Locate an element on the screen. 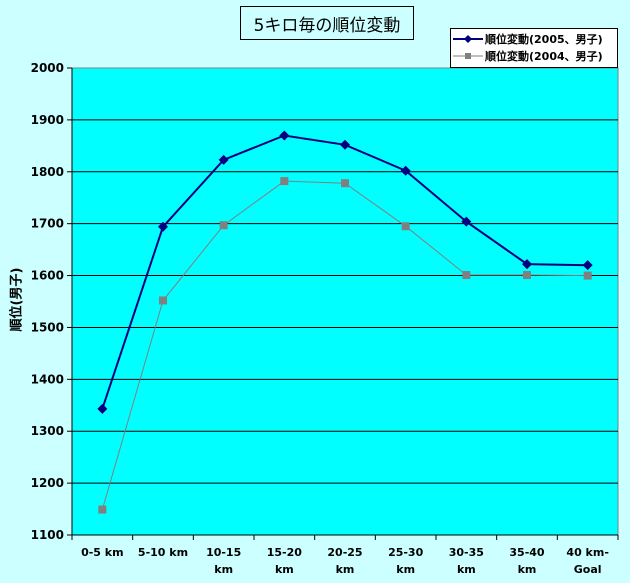 Image resolution: width=630 pixels, height=583 pixels. y-tick-label: 1100 is located at coordinates (47, 535).